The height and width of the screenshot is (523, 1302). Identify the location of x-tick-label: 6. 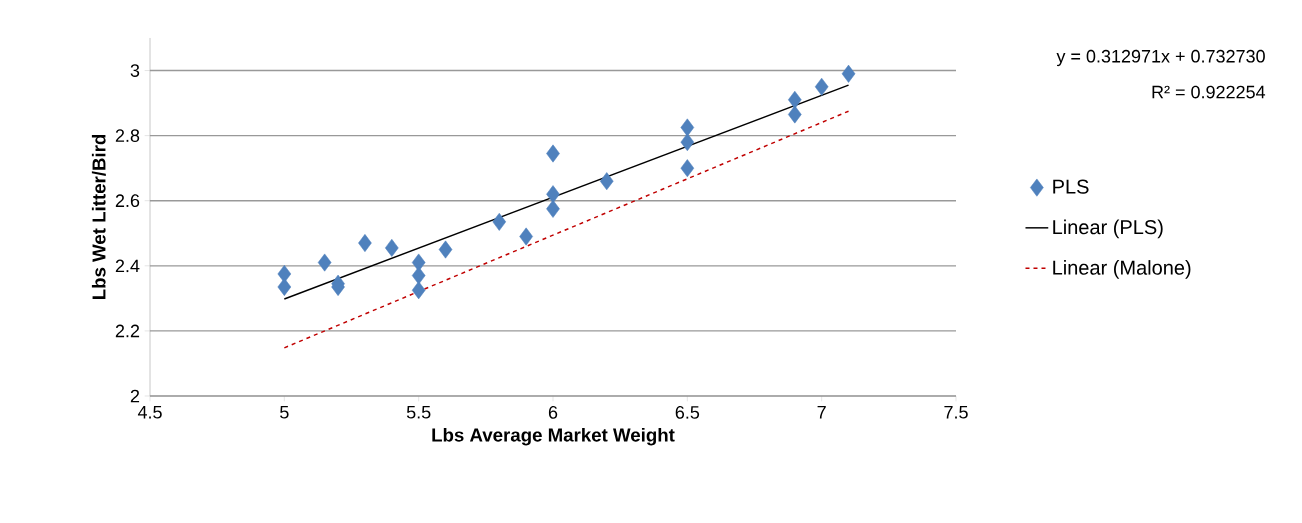
(553, 412).